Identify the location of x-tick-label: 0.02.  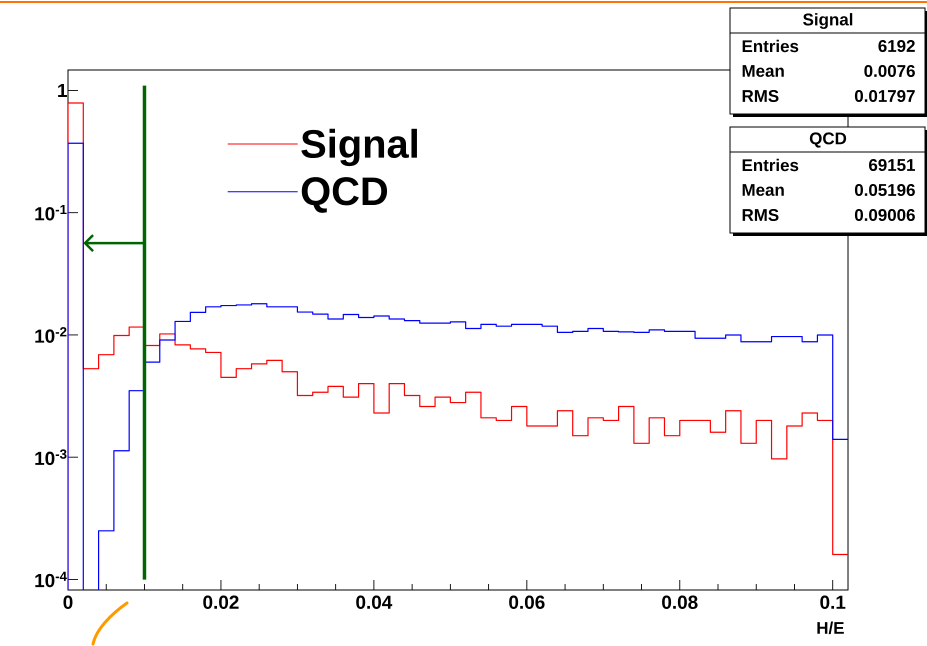
(221, 603).